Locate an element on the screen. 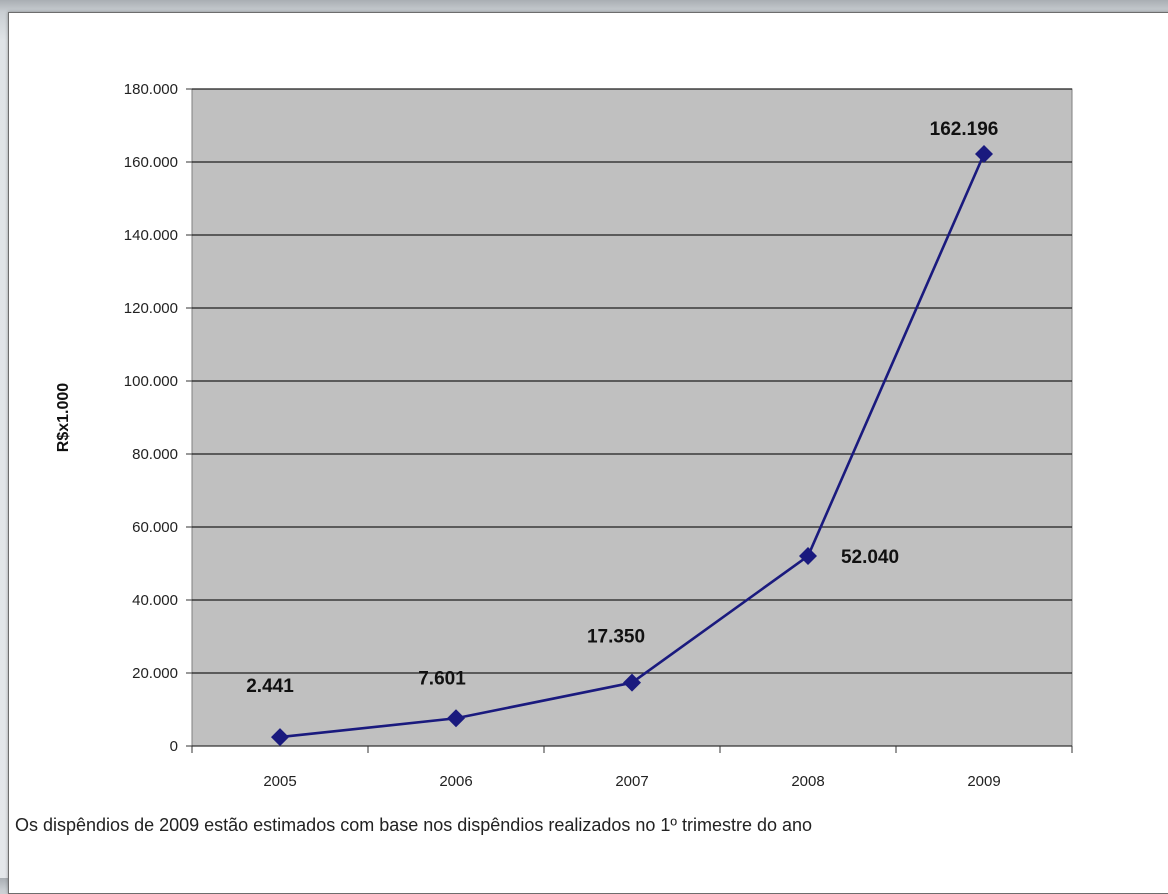  x-tick-label: 2007 is located at coordinates (631, 781).